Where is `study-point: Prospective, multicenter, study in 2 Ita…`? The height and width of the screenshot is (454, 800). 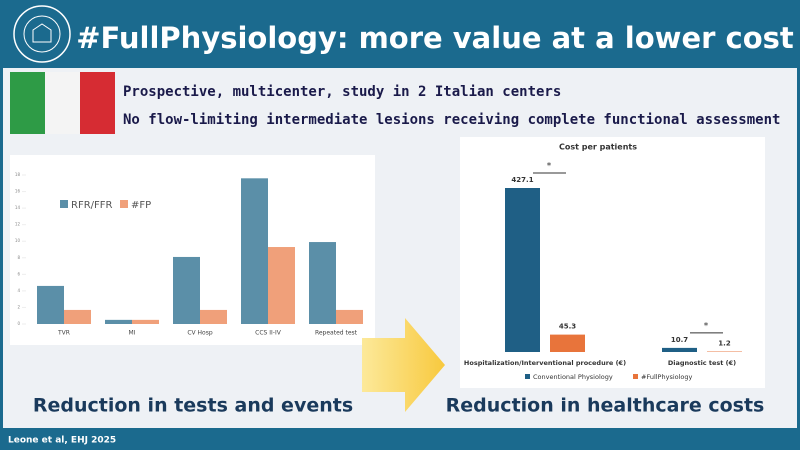
study-point: Prospective, multicenter, study in 2 Ita… is located at coordinates (342, 92).